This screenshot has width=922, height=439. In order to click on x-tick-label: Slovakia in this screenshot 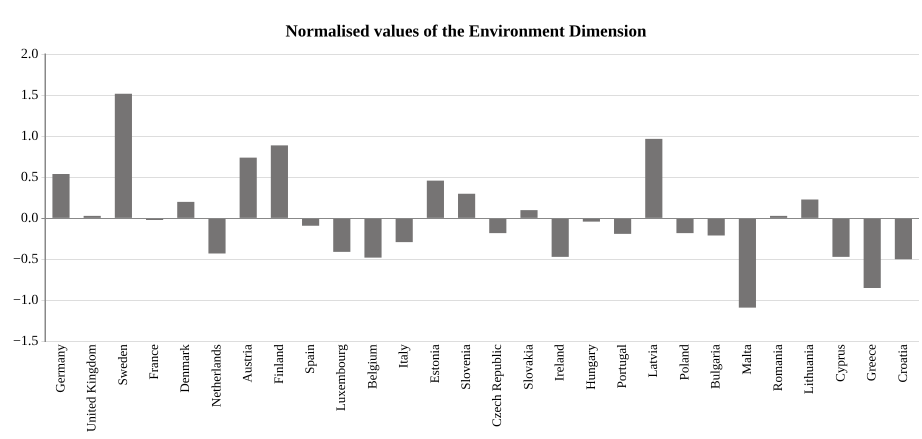, I will do `click(528, 367)`.